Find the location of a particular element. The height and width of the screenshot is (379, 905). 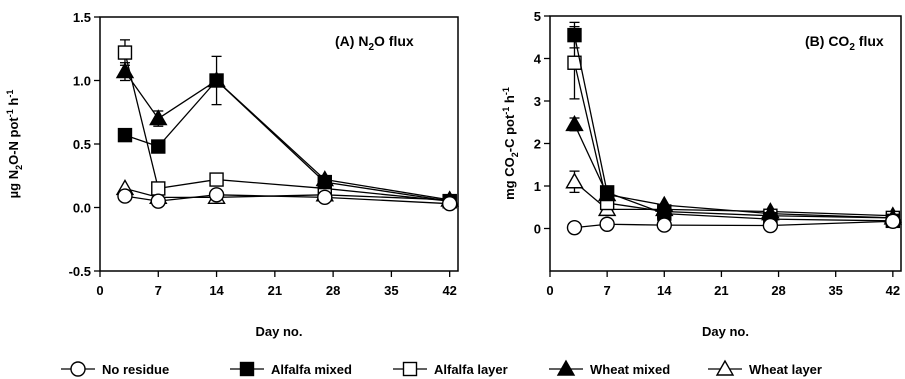

y-tick-label: 5 is located at coordinates (537, 16).